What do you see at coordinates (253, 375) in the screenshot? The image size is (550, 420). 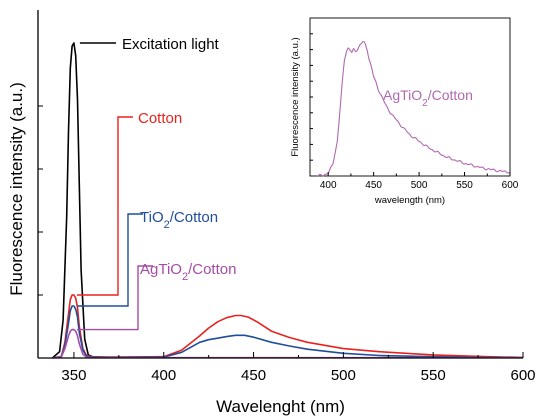 I see `x-tick-label-2: 450` at bounding box center [253, 375].